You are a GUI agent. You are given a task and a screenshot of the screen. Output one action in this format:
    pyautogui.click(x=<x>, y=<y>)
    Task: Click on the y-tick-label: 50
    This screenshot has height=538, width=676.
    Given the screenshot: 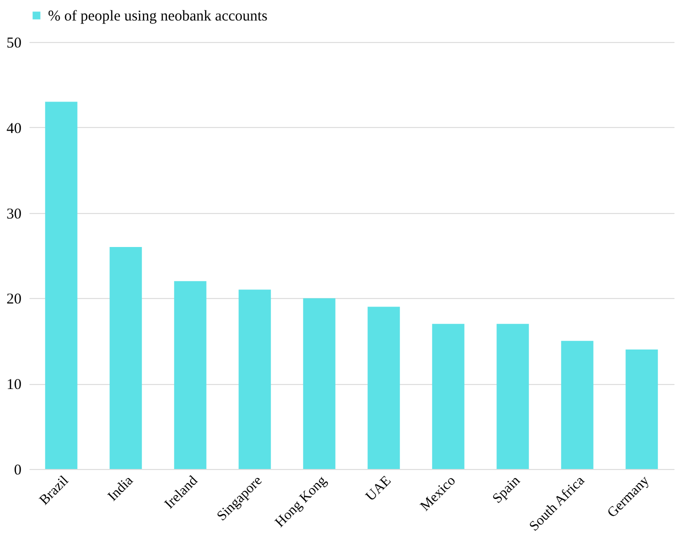 What is the action you would take?
    pyautogui.click(x=14, y=44)
    